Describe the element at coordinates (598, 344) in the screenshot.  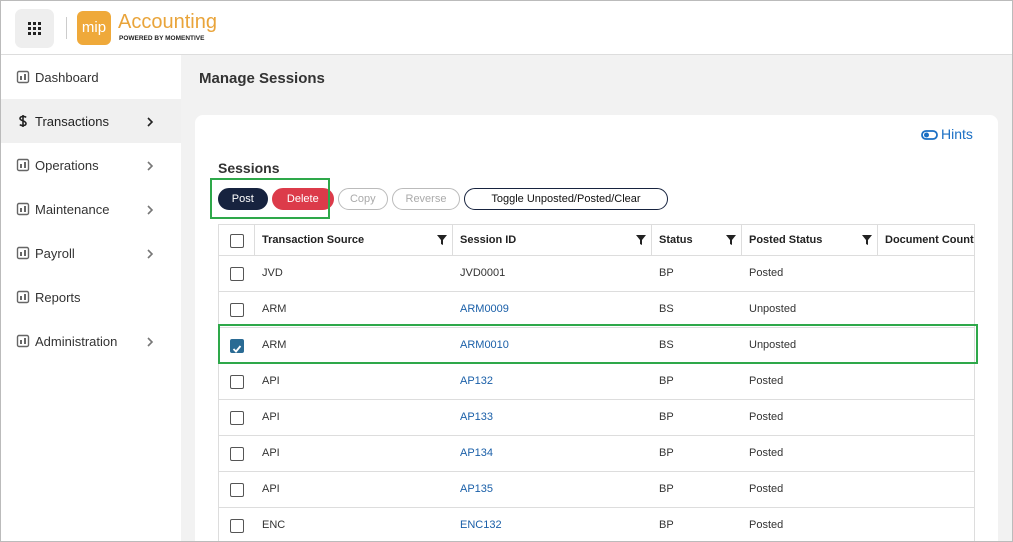
I see `highlight-box` at that location.